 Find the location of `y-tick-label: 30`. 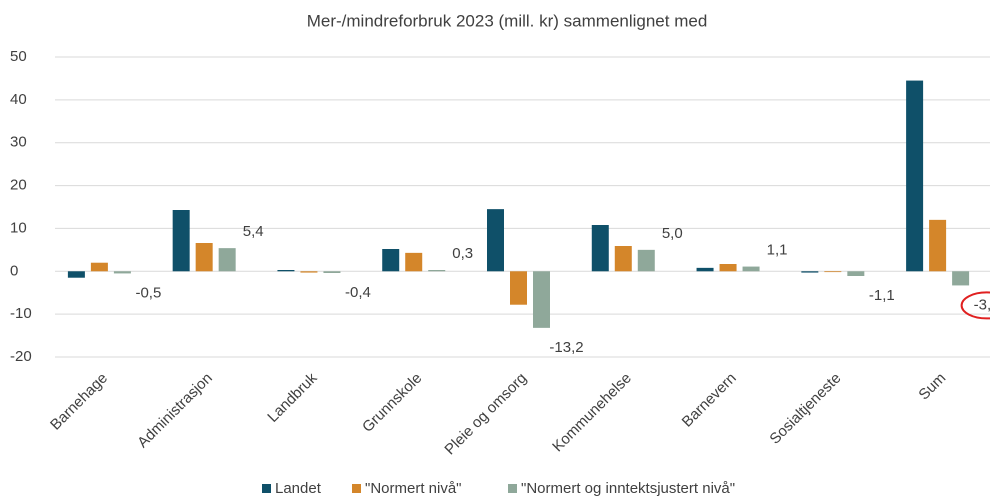

y-tick-label: 30 is located at coordinates (18, 142).